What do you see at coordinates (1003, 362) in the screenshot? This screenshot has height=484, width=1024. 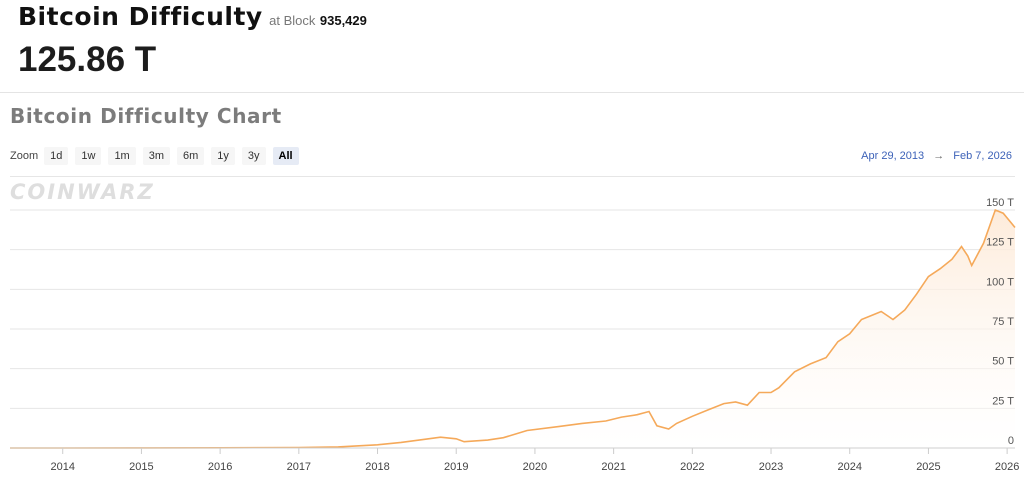 I see `y-tick-label: 50 T` at bounding box center [1003, 362].